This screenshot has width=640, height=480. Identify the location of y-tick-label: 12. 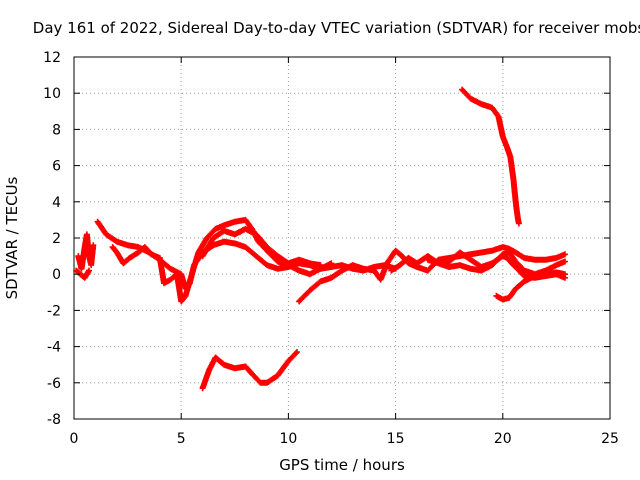
(52, 58).